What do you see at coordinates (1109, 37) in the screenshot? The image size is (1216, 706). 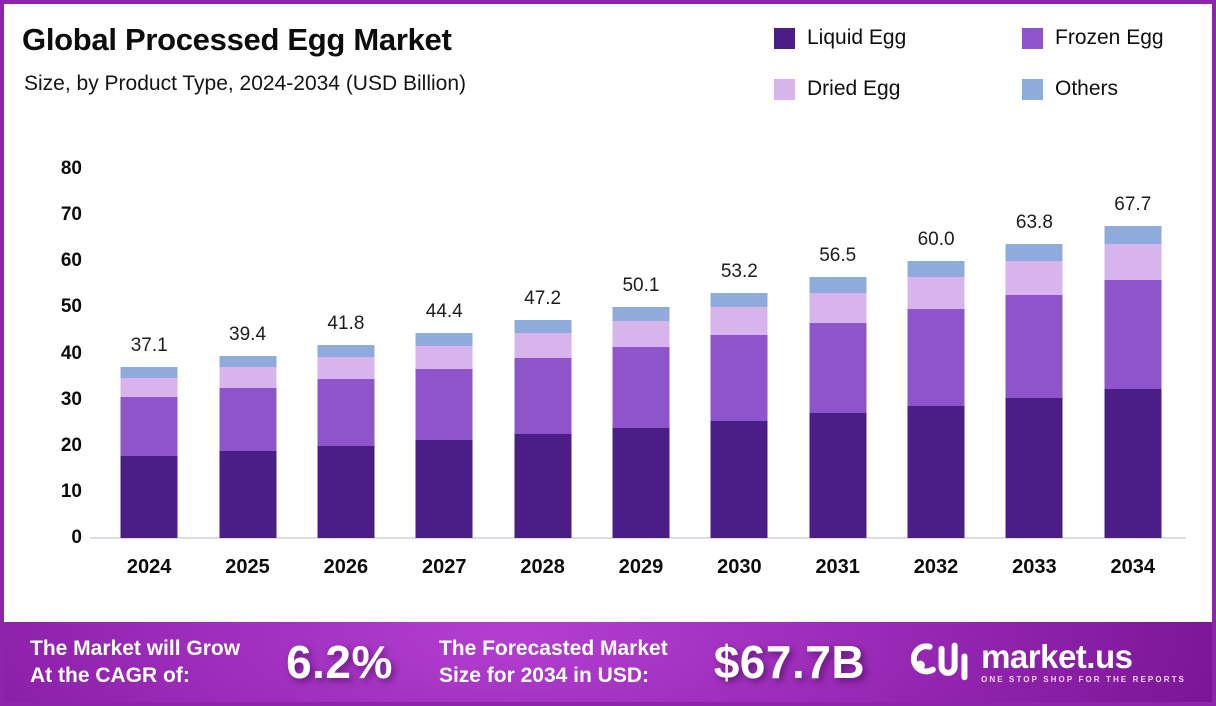 I see `legend-label: Frozen Egg` at bounding box center [1109, 37].